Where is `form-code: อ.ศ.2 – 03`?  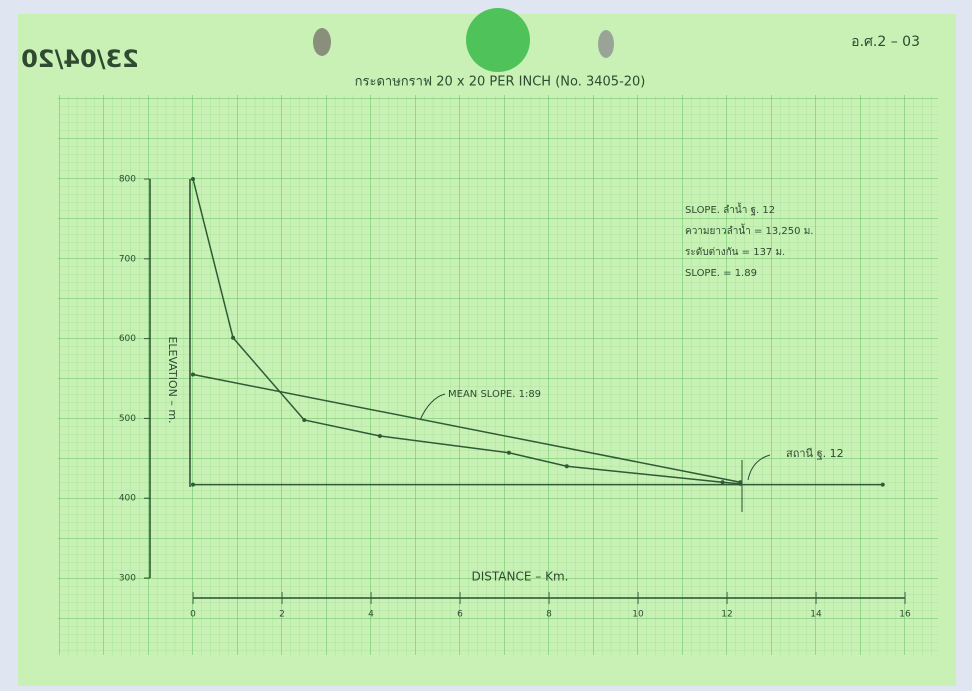
form-code: อ.ศ.2 – 03 is located at coordinates (885, 42).